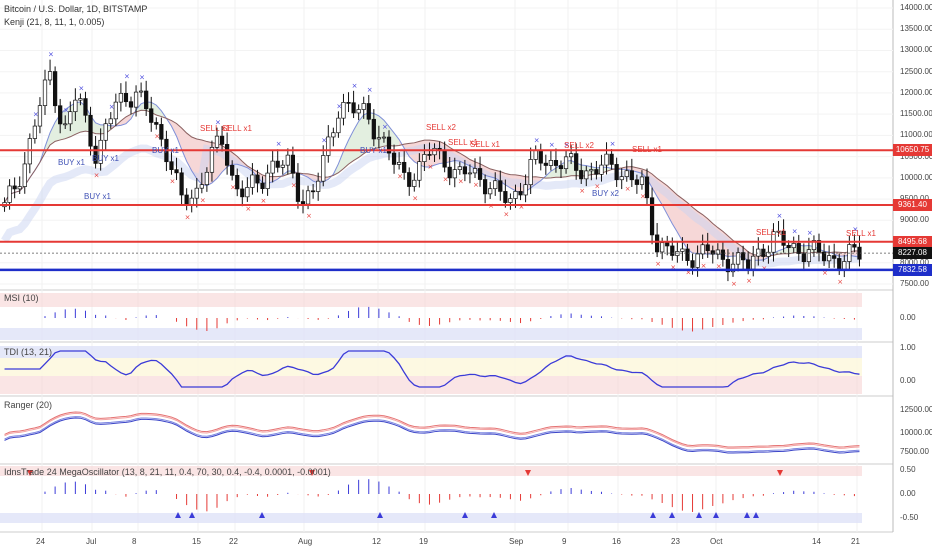 The image size is (932, 550). Describe the element at coordinates (914, 198) in the screenshot. I see `price-axis-label: 9500.00` at that location.